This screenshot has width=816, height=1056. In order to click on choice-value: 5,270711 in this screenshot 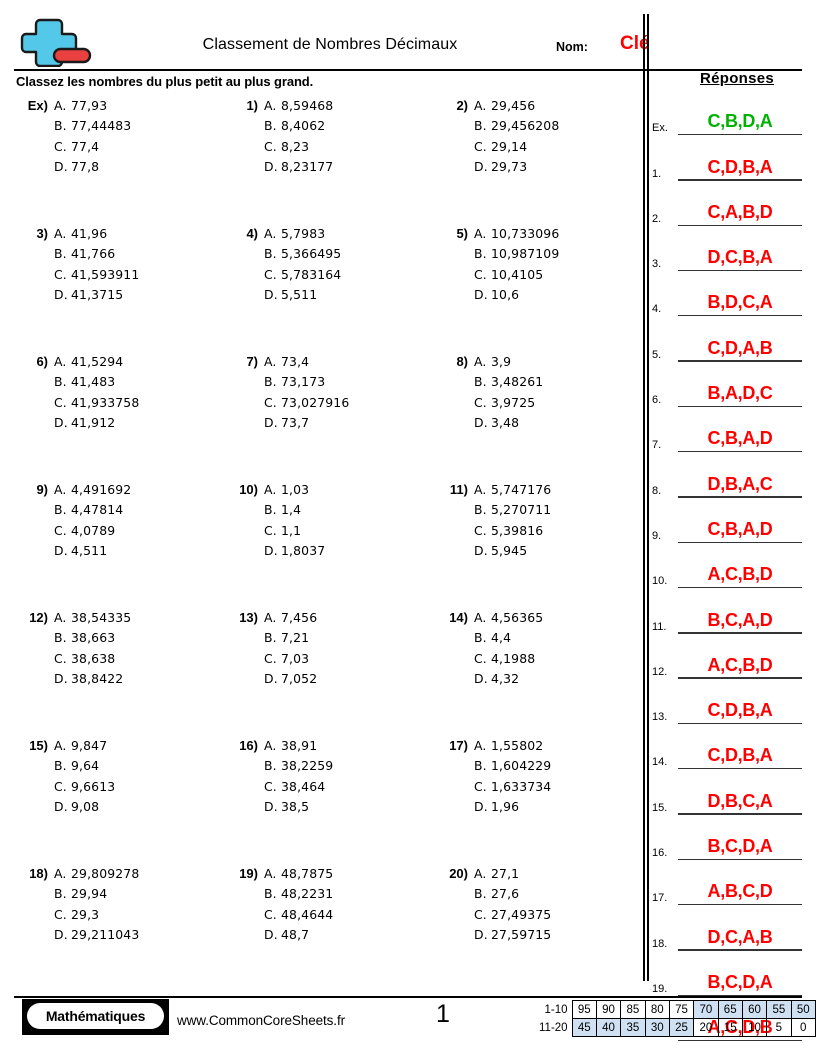, I will do `click(521, 510)`.